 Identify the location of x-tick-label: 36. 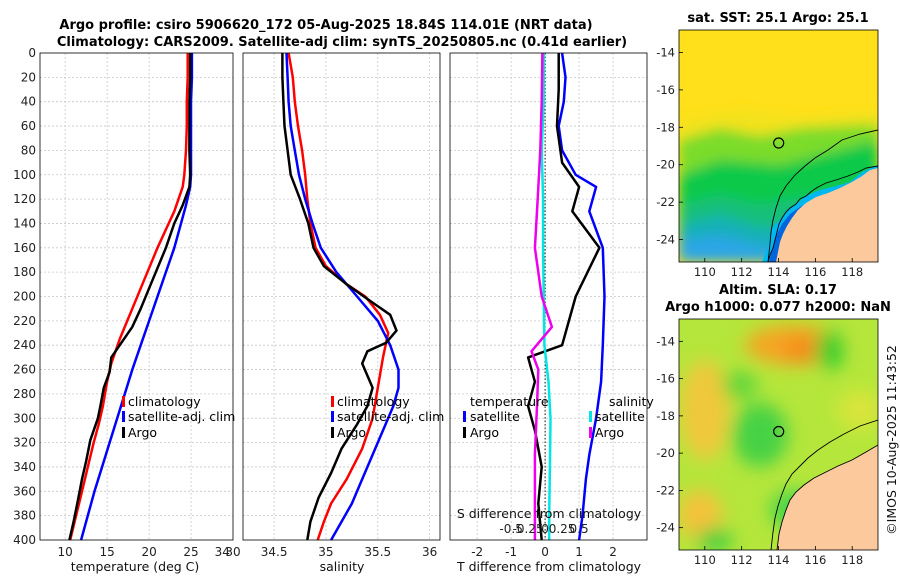
(429, 552).